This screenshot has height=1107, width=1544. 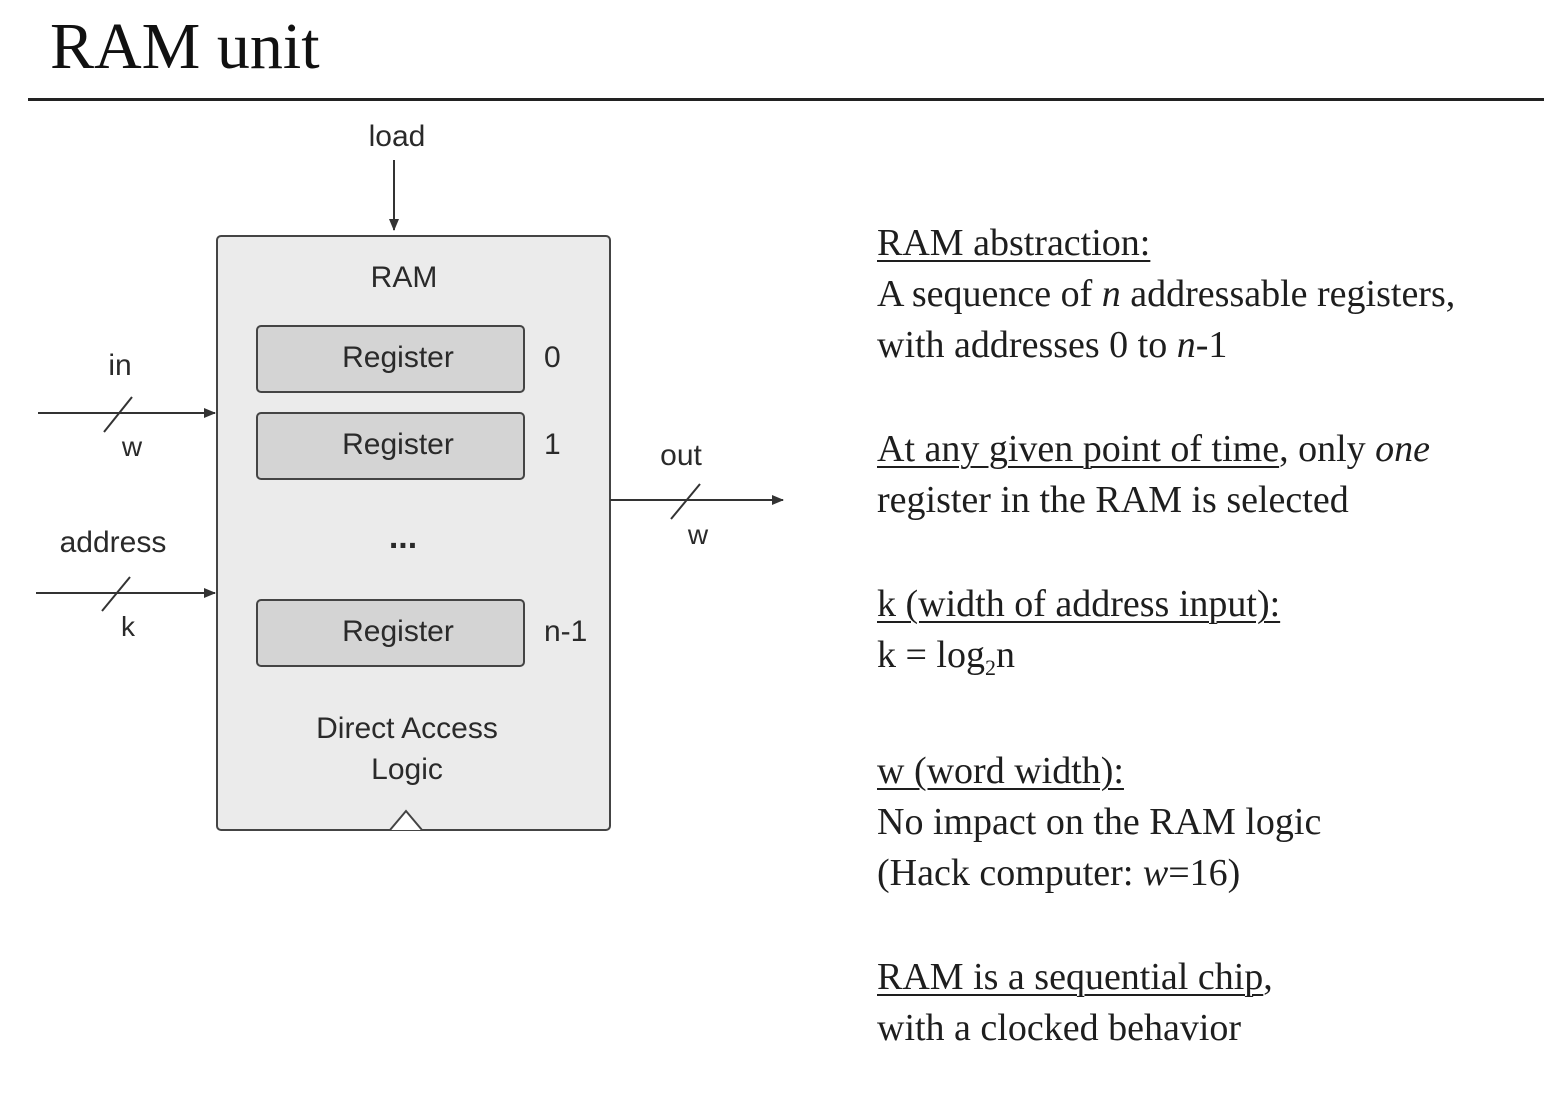 What do you see at coordinates (946, 657) in the screenshot?
I see `note-k-formula: k = log2n` at bounding box center [946, 657].